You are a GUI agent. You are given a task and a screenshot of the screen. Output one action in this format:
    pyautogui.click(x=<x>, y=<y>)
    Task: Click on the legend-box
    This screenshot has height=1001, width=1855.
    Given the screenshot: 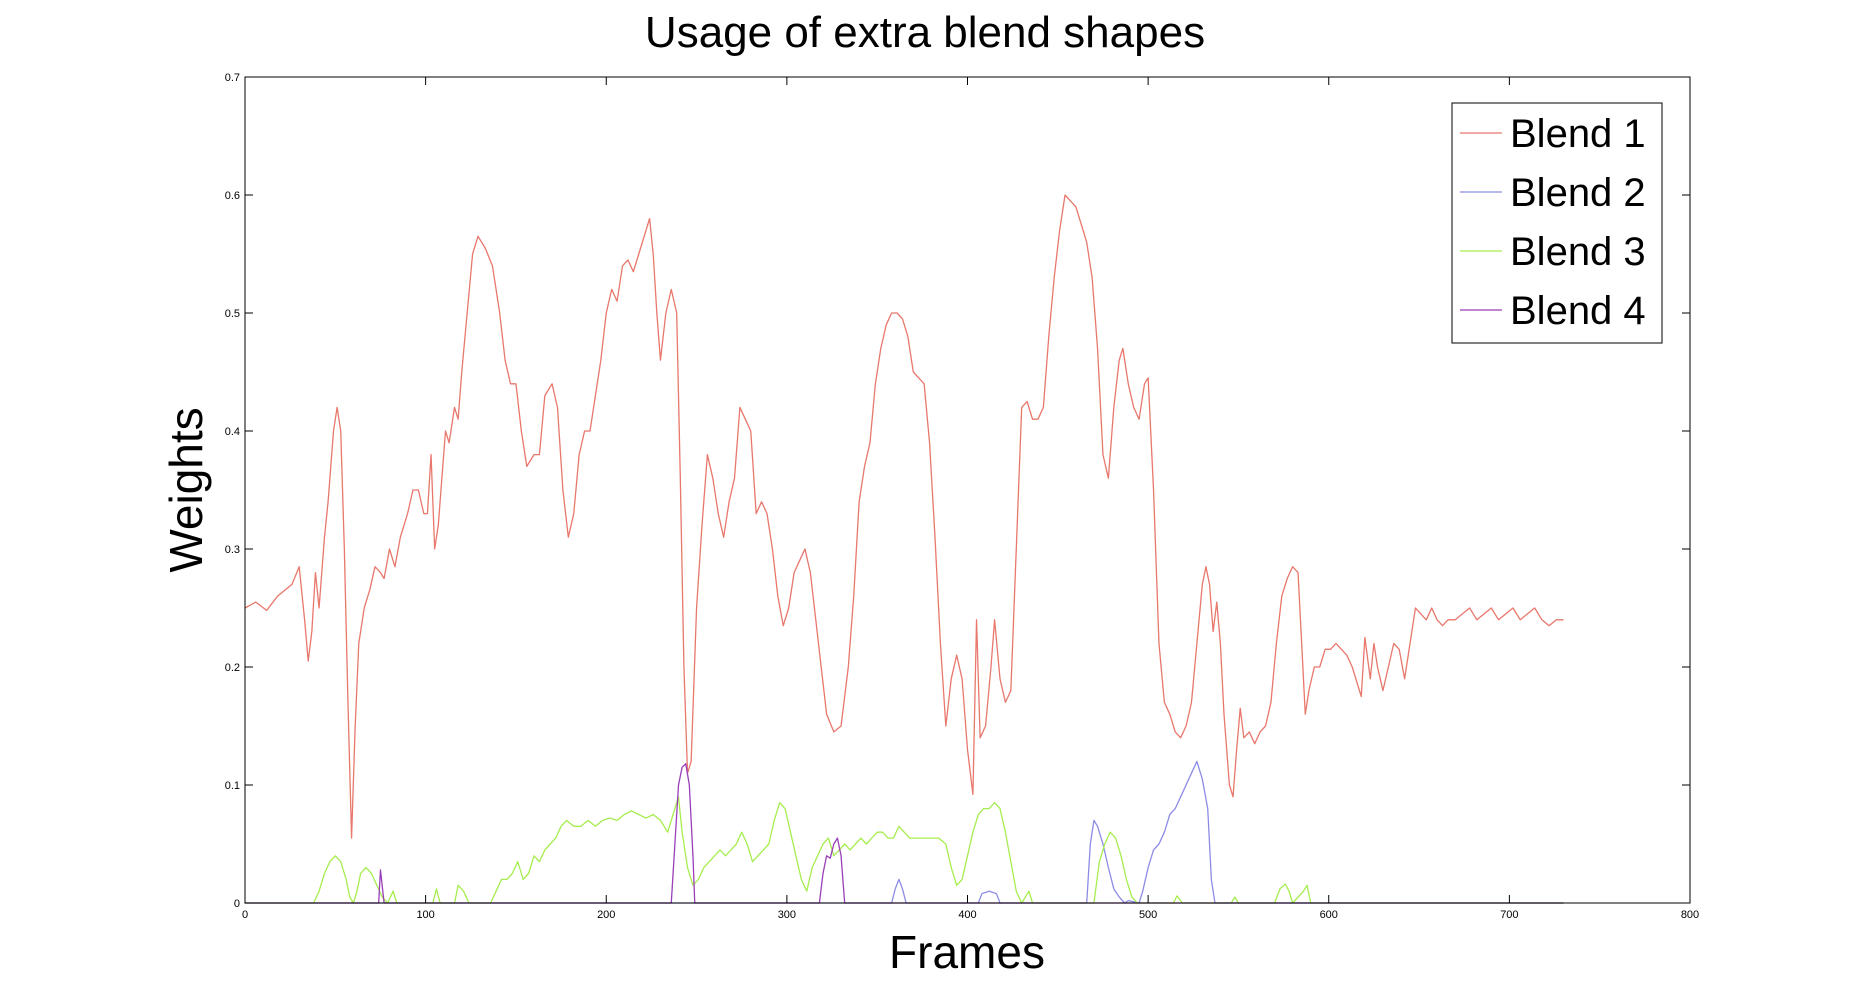 What is the action you would take?
    pyautogui.click(x=1557, y=223)
    